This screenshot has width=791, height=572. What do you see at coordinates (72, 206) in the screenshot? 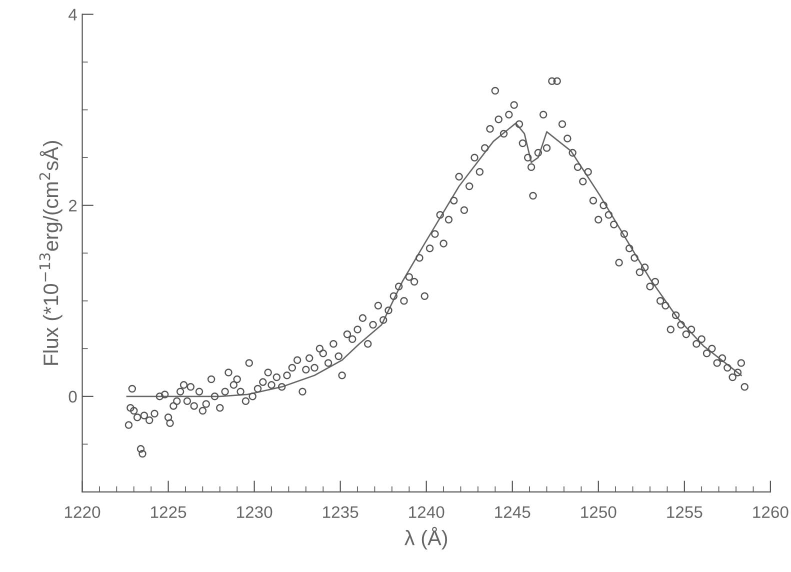
I see `y-tick-label: 2` at bounding box center [72, 206].